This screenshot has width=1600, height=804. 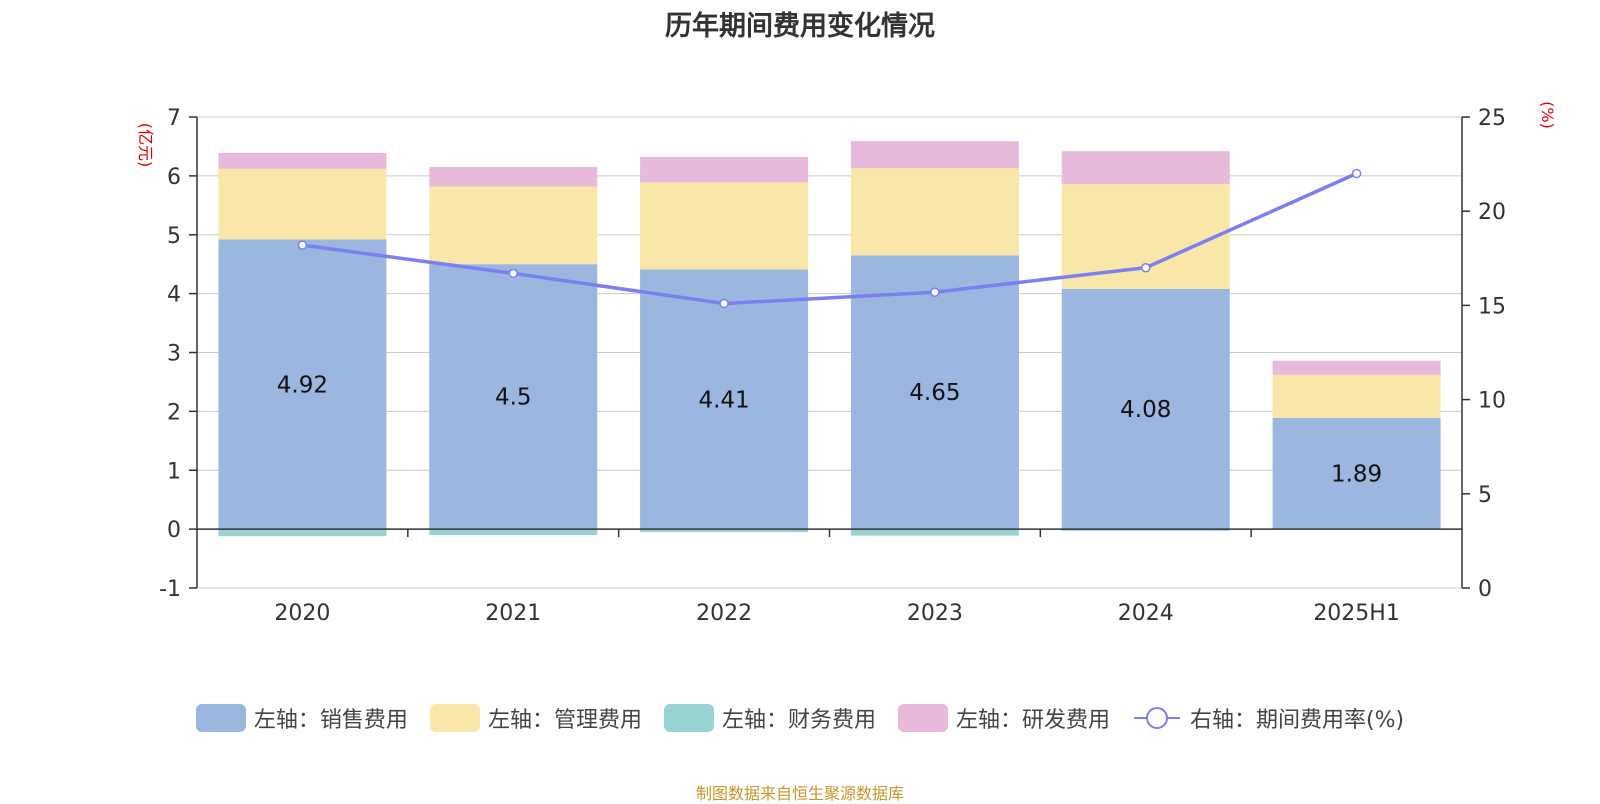 I want to click on source-note: 制图数据来自恒生聚源数据库, so click(x=799, y=793).